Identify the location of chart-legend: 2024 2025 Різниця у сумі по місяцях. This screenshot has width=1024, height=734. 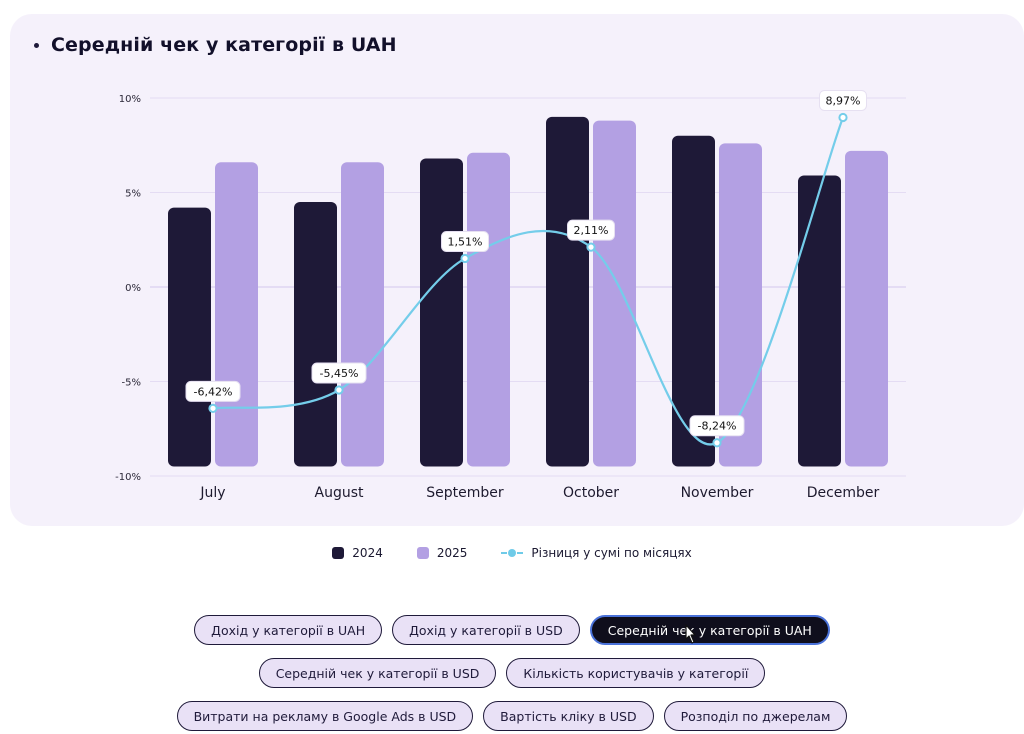
(512, 553).